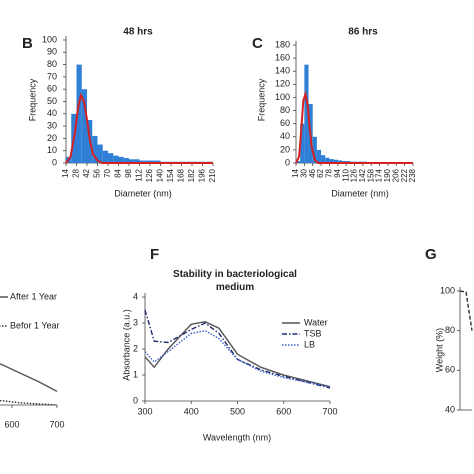  What do you see at coordinates (412, 175) in the screenshot?
I see `x-tick-label: 238` at bounding box center [412, 175].